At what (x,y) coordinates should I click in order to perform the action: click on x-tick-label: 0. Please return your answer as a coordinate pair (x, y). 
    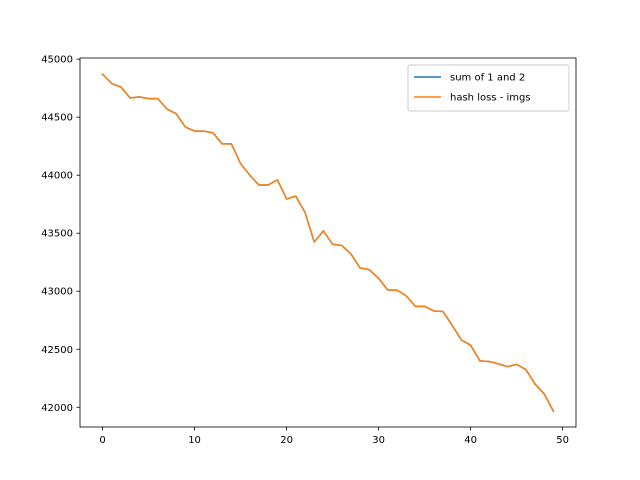
    Looking at the image, I should click on (102, 440).